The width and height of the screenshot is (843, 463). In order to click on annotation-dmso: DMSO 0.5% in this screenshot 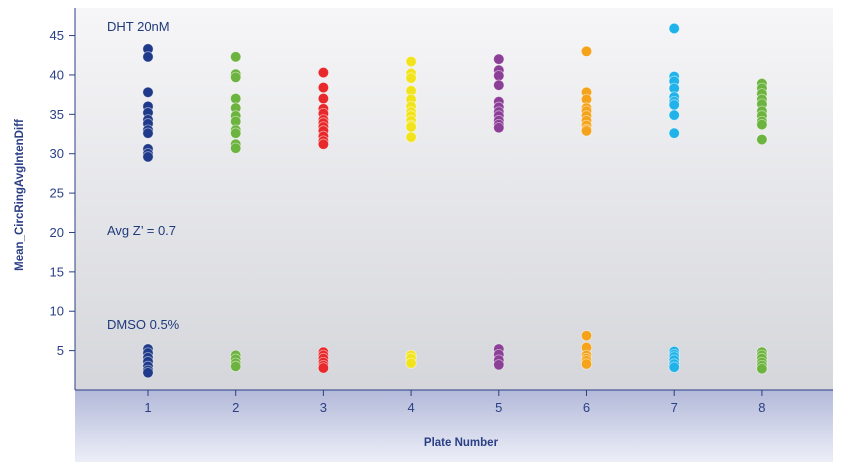, I will do `click(143, 324)`.